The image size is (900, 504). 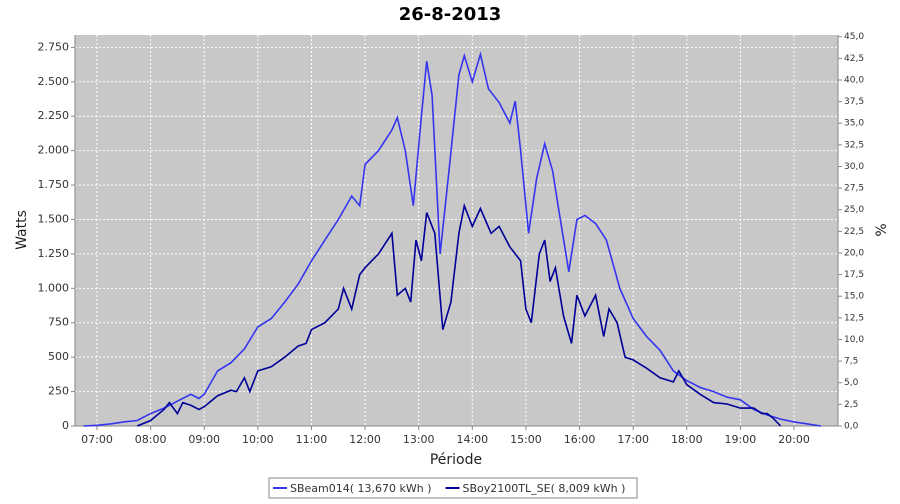 I want to click on y-tick-label: 1.500, so click(x=54, y=218).